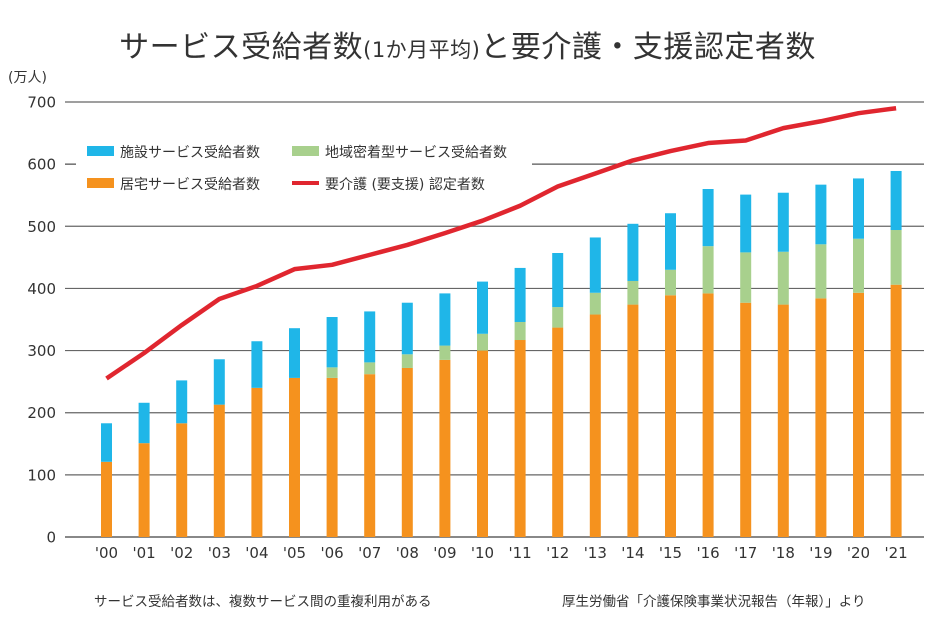 The height and width of the screenshot is (640, 935). I want to click on legend-label-facility: 施設サービス受給者数, so click(190, 153).